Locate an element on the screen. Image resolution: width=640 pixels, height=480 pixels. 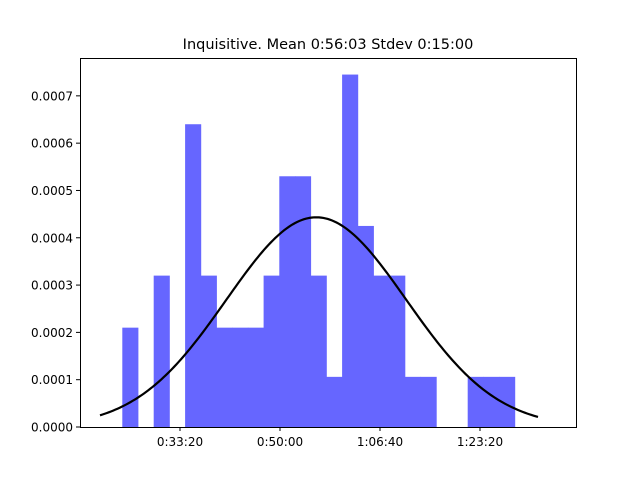
x-tick-label-0: 0:33:20 is located at coordinates (180, 442).